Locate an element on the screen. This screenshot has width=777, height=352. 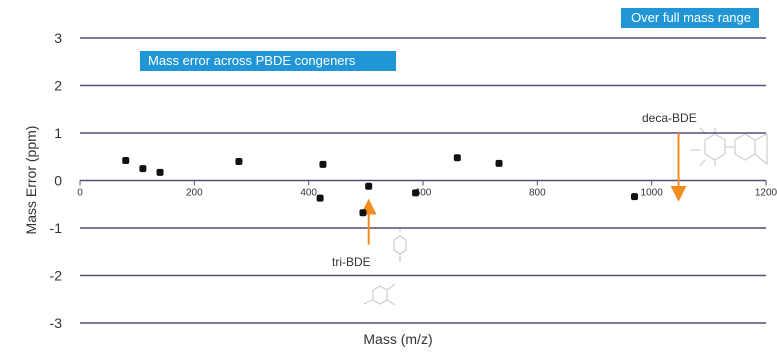
full-mass-range-banner: Over full mass range is located at coordinates (690, 18).